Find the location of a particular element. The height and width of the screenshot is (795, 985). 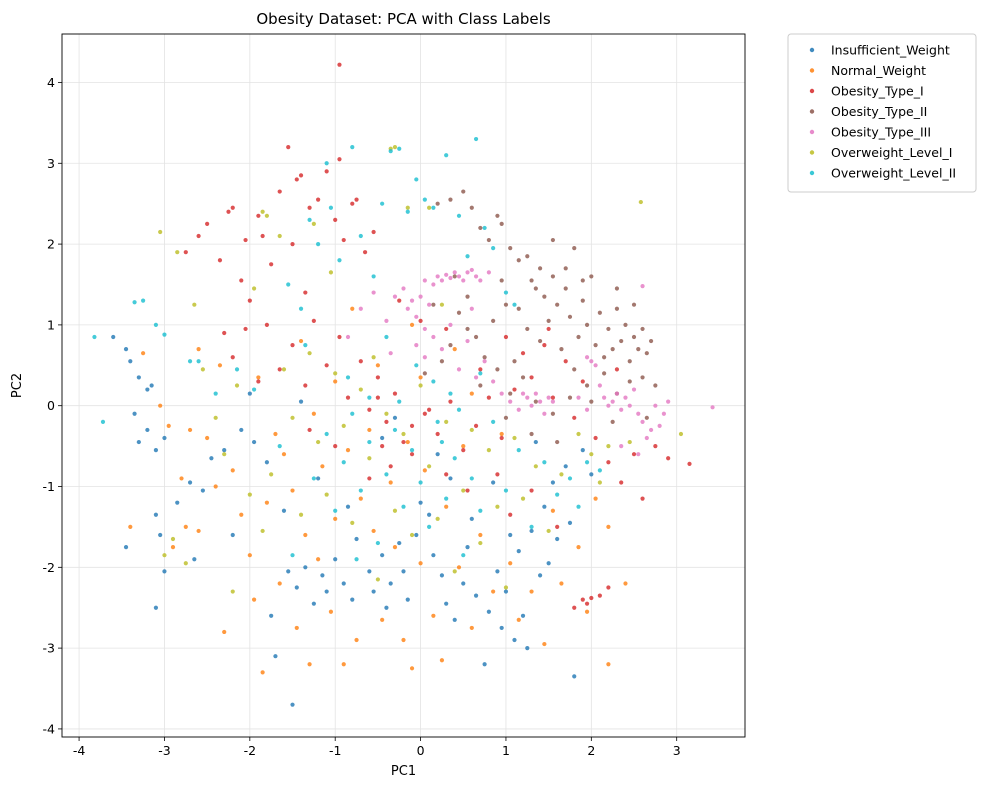

y-tick-label: 1 is located at coordinates (51, 324).